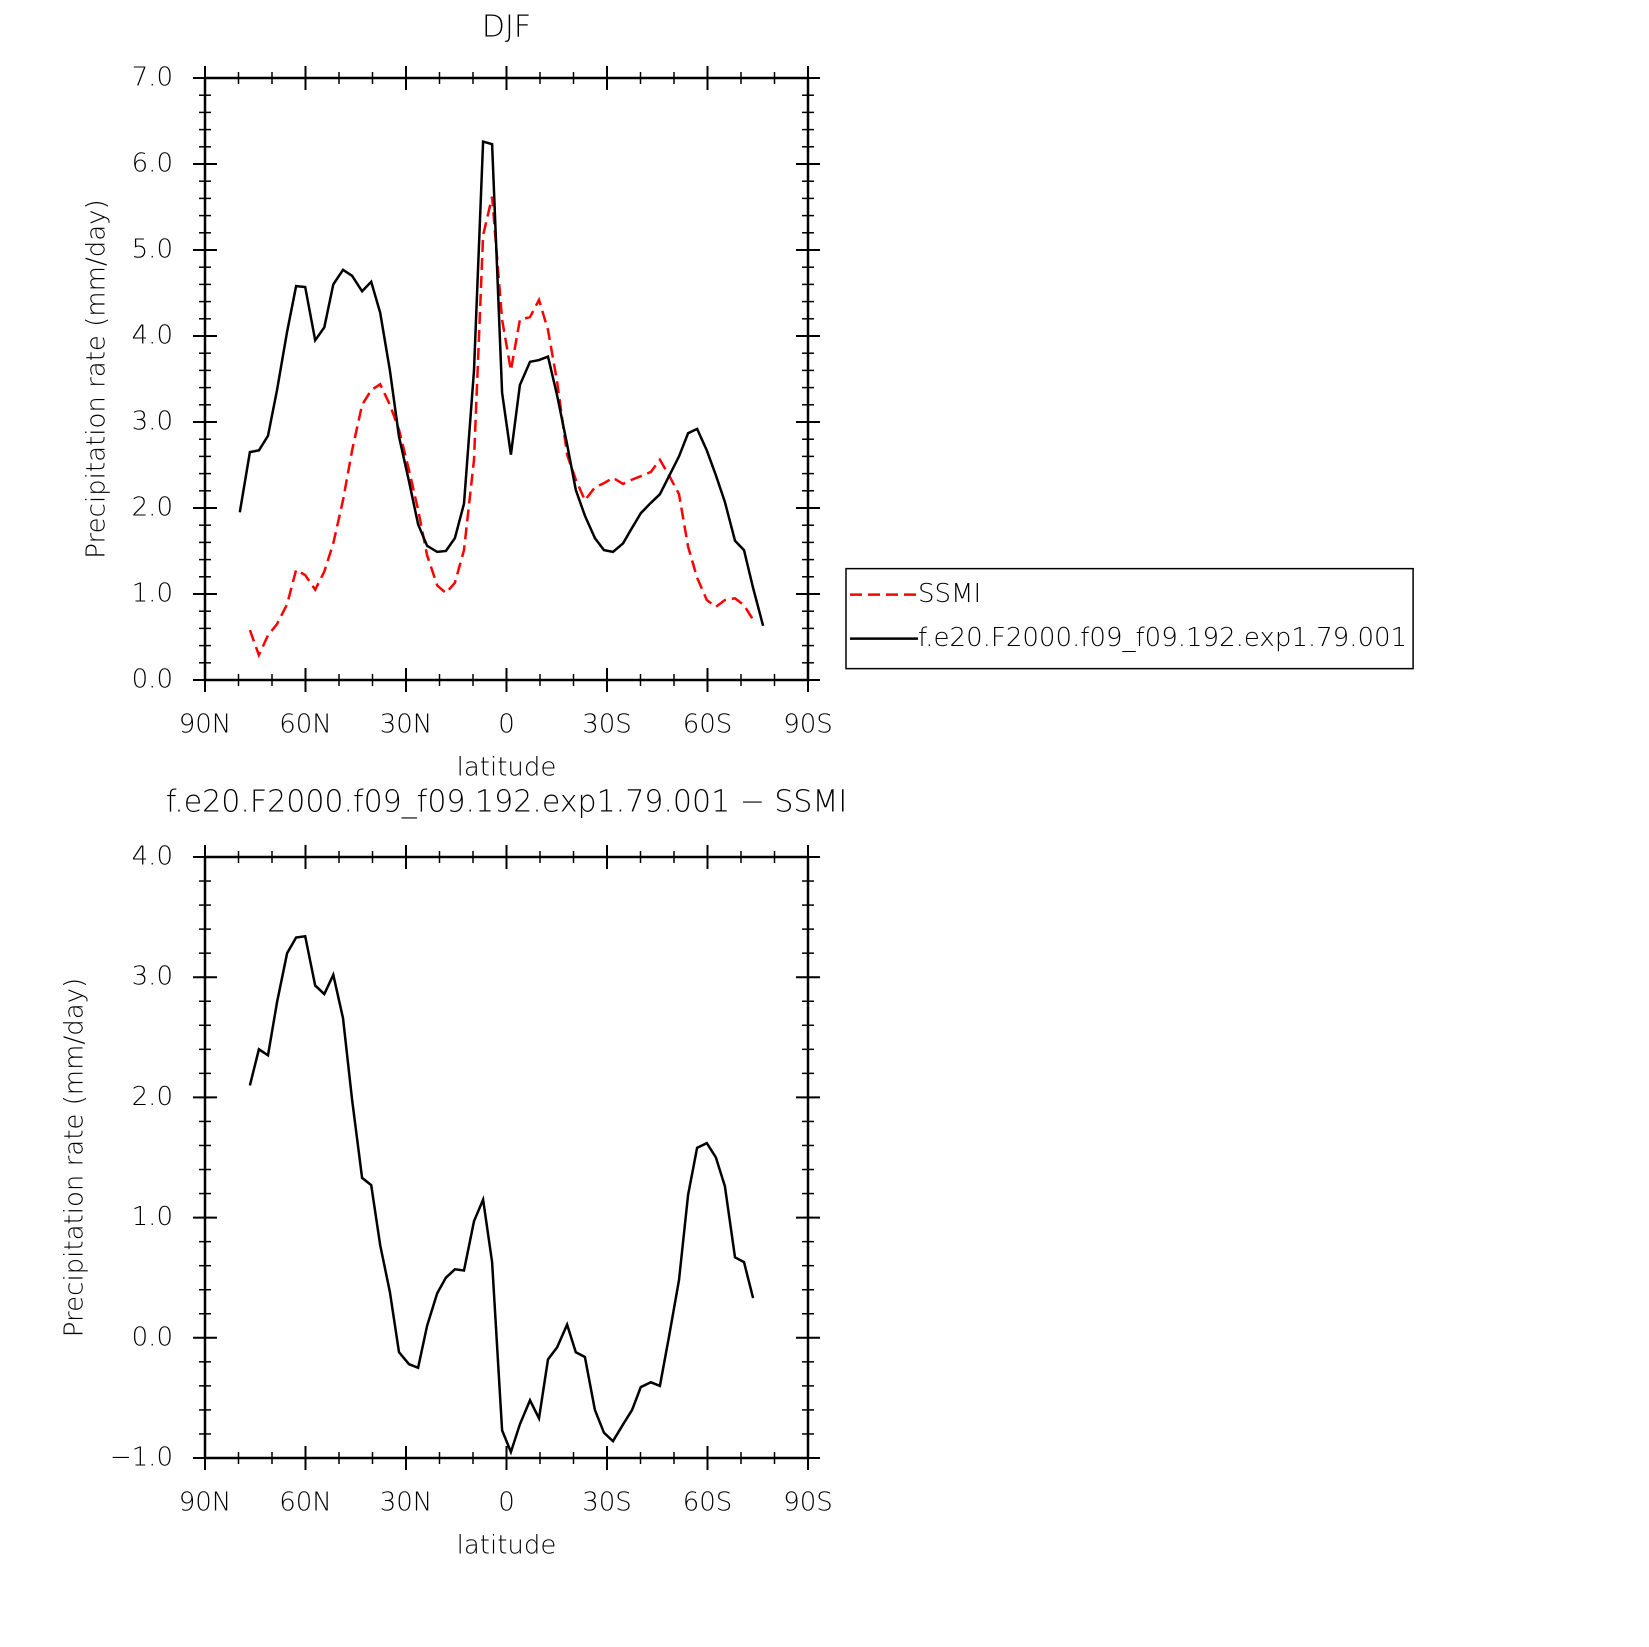  Describe the element at coordinates (152, 78) in the screenshot. I see `y-tick-label: 7.0` at that location.